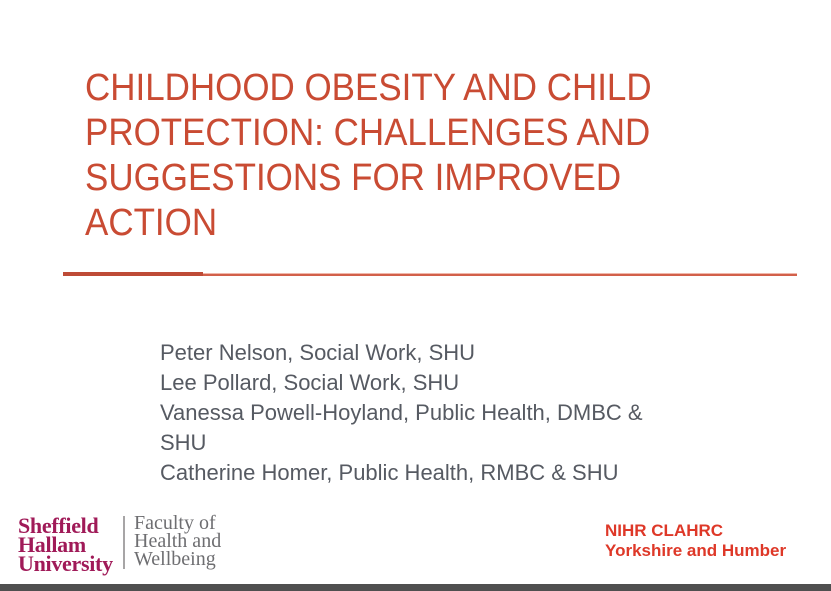 This screenshot has height=591, width=831. What do you see at coordinates (175, 559) in the screenshot?
I see `faculty-label-line: Wellbeing` at bounding box center [175, 559].